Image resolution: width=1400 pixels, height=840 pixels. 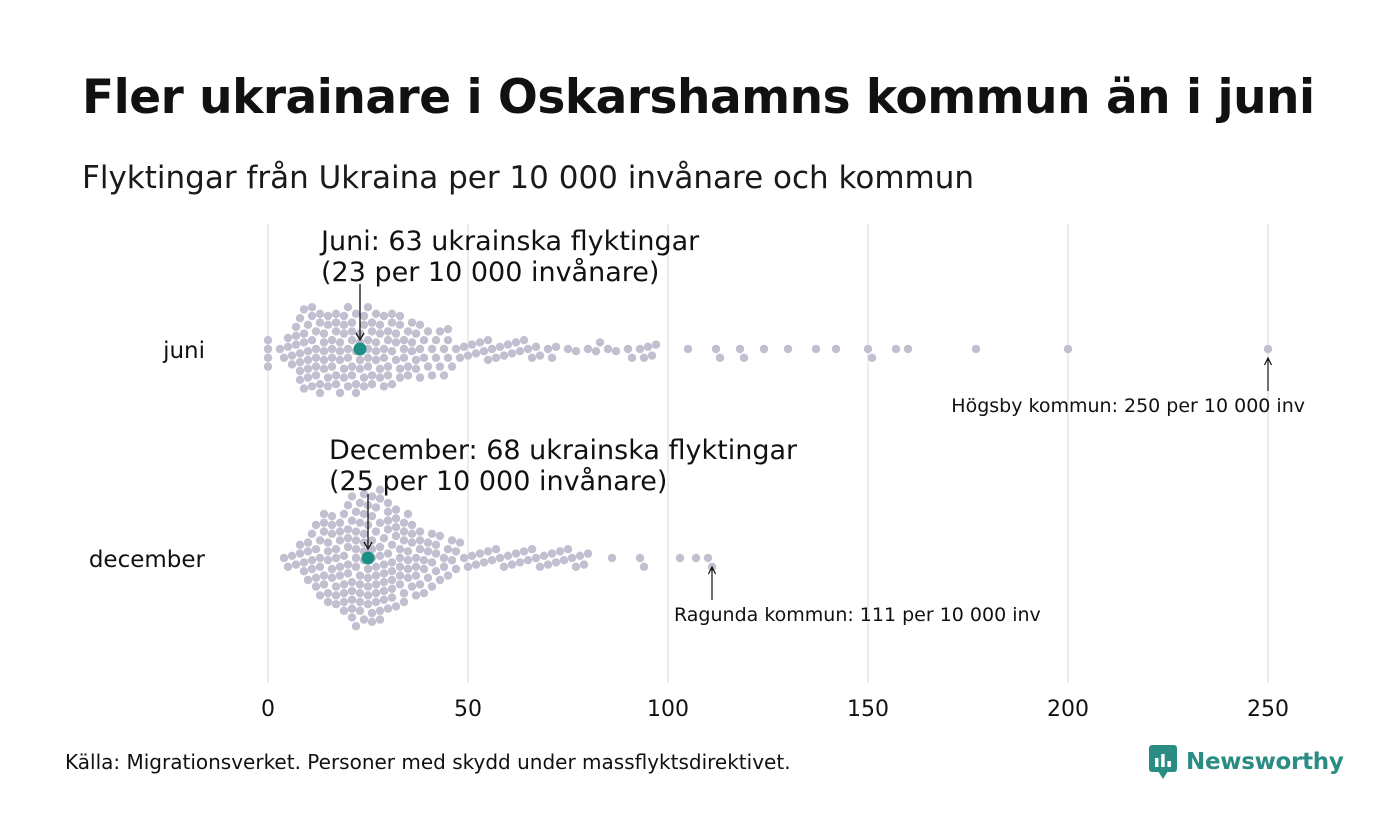 What do you see at coordinates (1163, 762) in the screenshot?
I see `bar-chart-speech-bubble-icon` at bounding box center [1163, 762].